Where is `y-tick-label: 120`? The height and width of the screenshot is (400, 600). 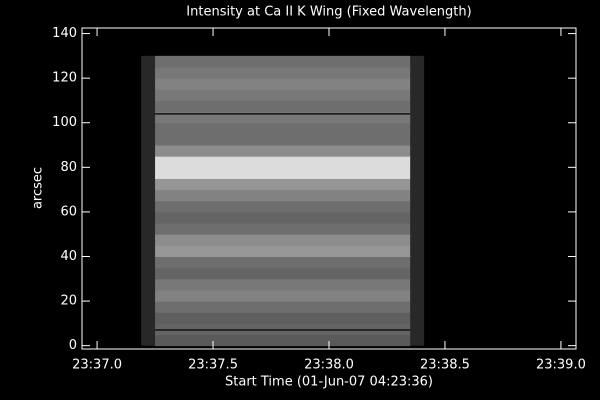
y-tick-label: 120 is located at coordinates (64, 78).